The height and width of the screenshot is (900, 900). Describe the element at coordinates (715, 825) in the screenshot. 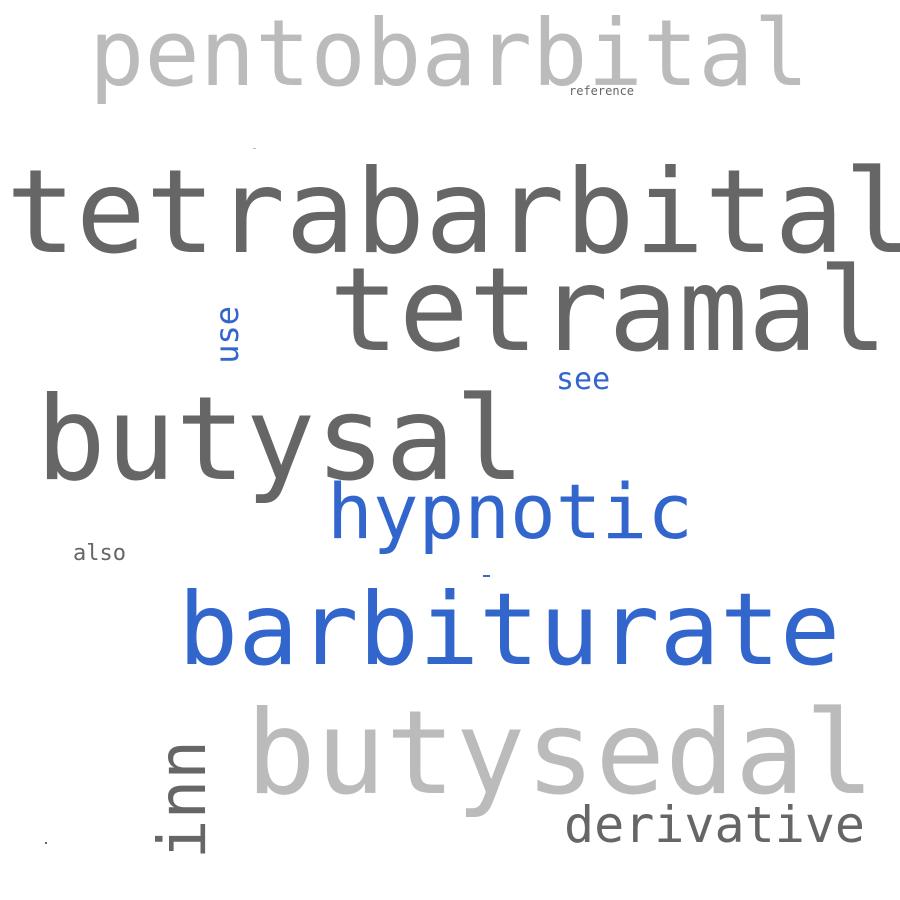

I see `word-derivative: derivative` at that location.